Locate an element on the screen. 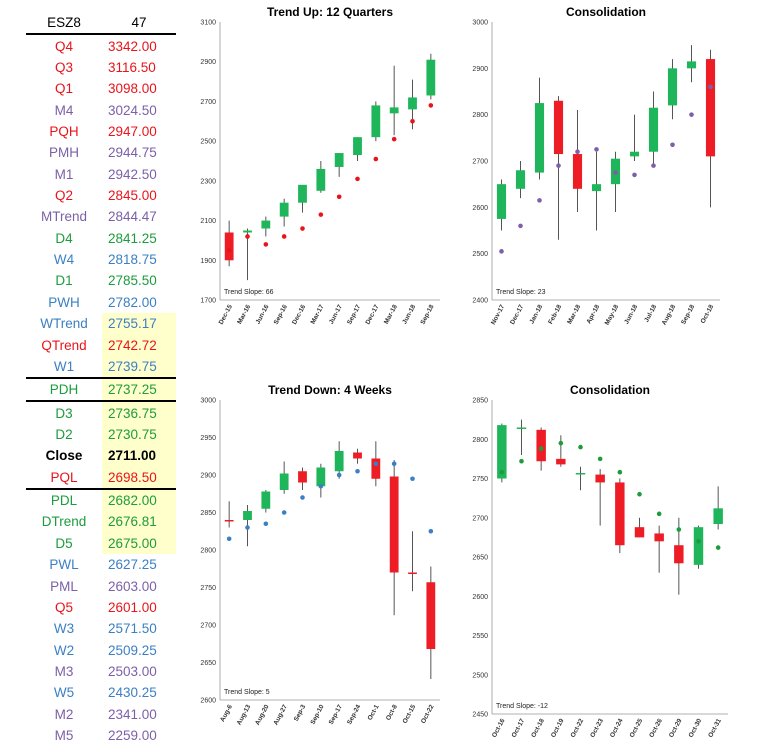 The height and width of the screenshot is (751, 768). x-tick-label: Dec-15 is located at coordinates (226, 314).